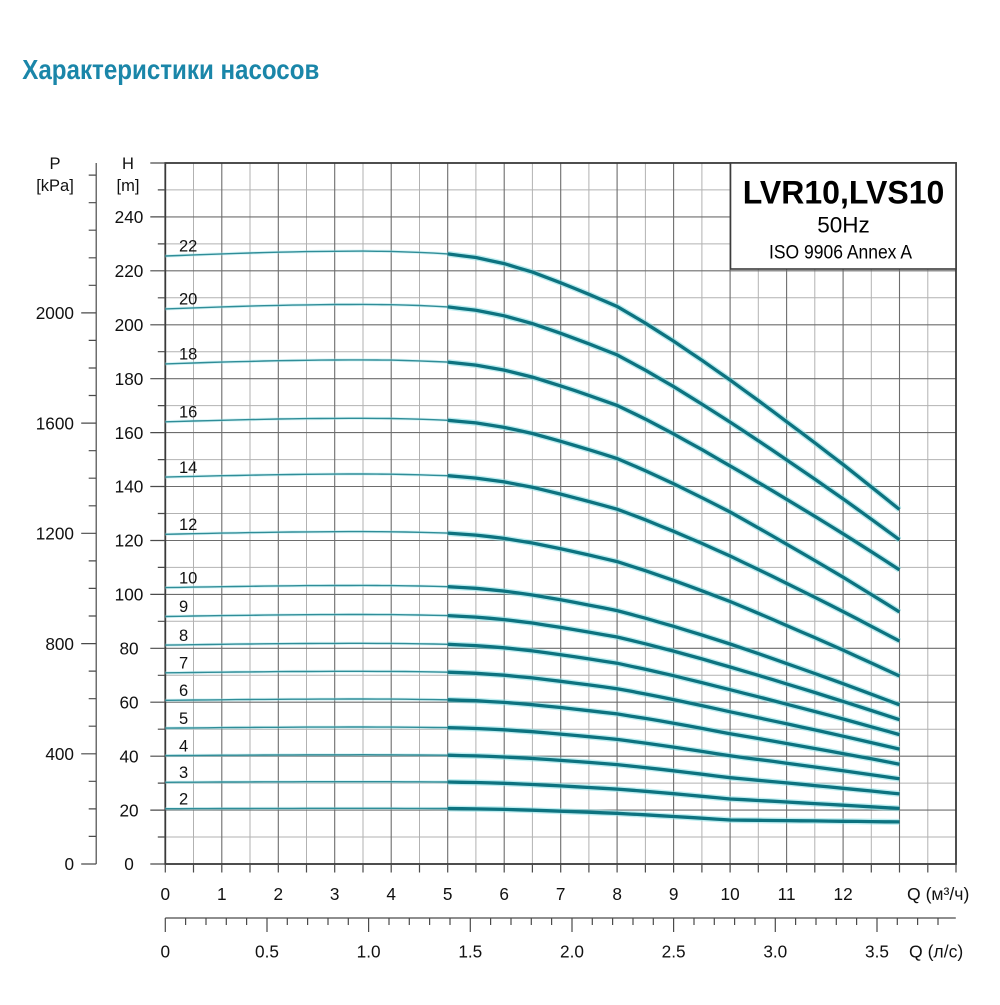 The height and width of the screenshot is (1005, 1000). I want to click on svg-text: Q (л/с), so click(936, 951).